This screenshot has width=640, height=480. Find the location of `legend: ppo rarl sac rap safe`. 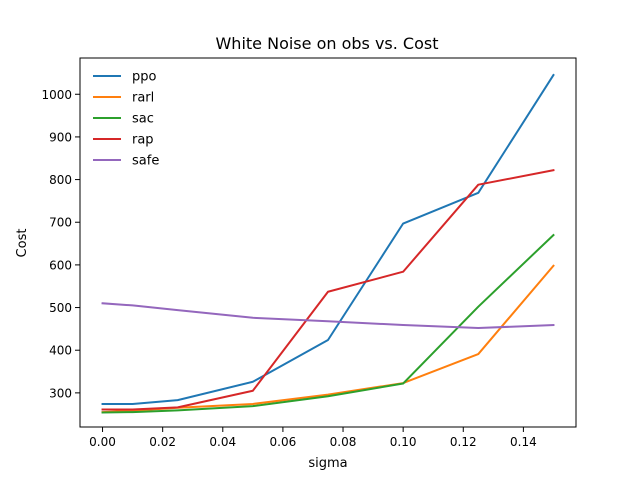

legend: ppo rarl sac rap safe is located at coordinates (126, 119).